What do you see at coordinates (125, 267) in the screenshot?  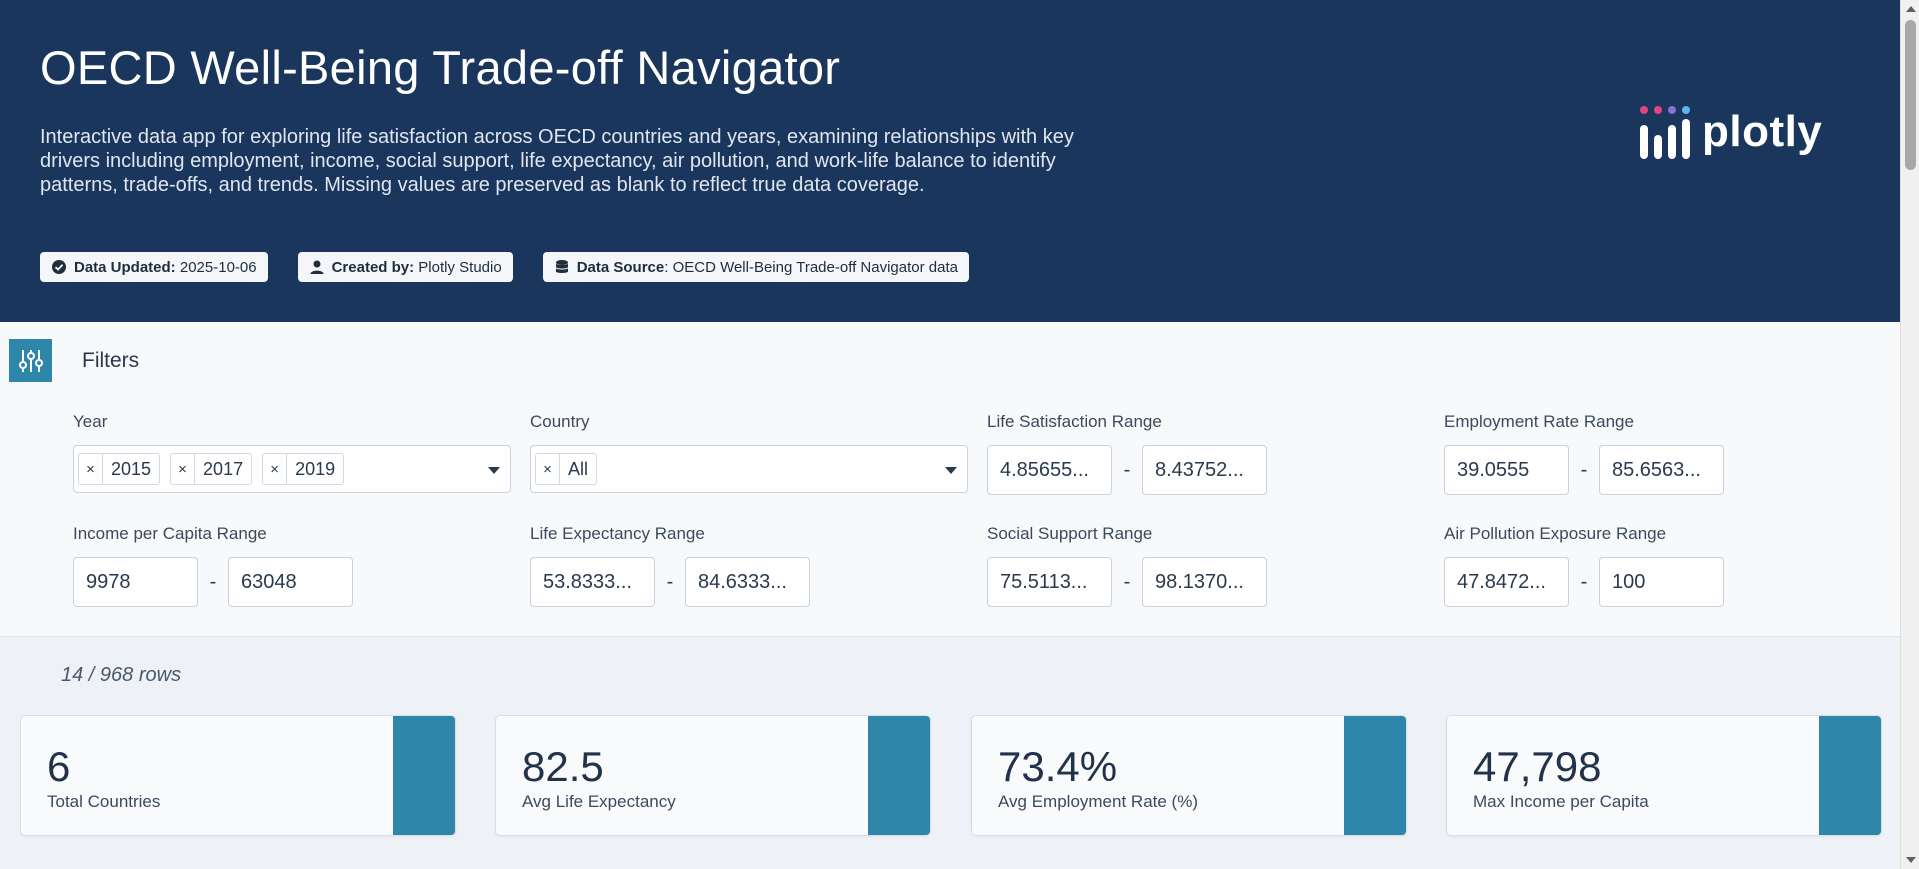 I see `badge-label: Data Updated:` at bounding box center [125, 267].